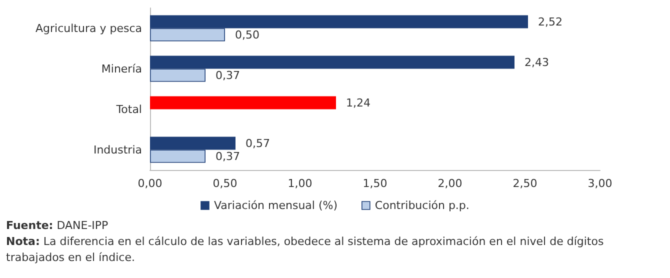 The width and height of the screenshot is (670, 278). Describe the element at coordinates (600, 183) in the screenshot. I see `x-tick-label: 3,00` at that location.